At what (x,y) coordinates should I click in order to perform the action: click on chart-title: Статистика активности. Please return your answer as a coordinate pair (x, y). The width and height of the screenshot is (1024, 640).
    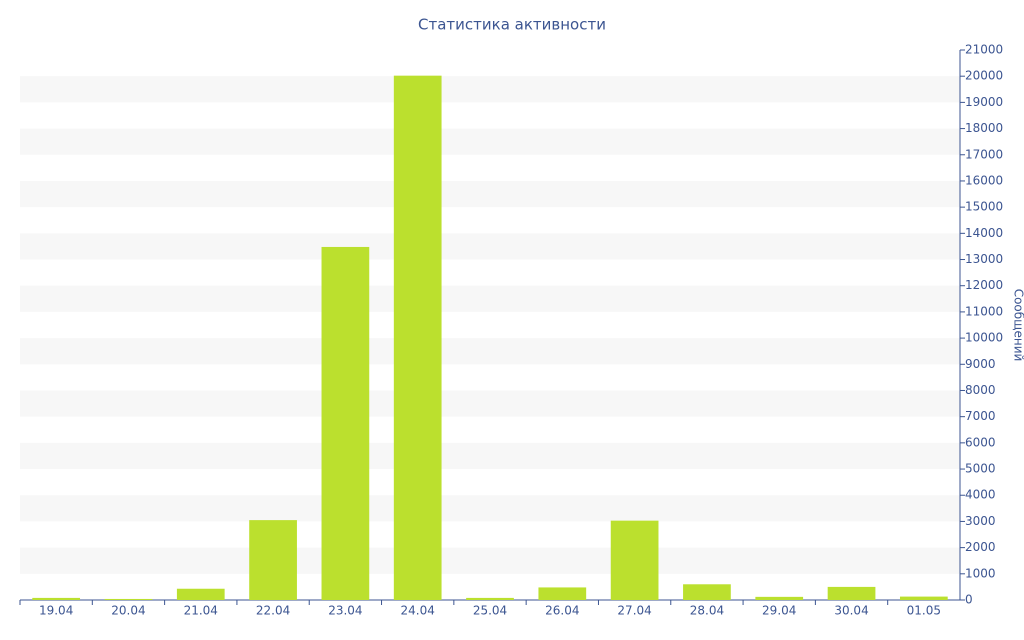
    Looking at the image, I should click on (512, 25).